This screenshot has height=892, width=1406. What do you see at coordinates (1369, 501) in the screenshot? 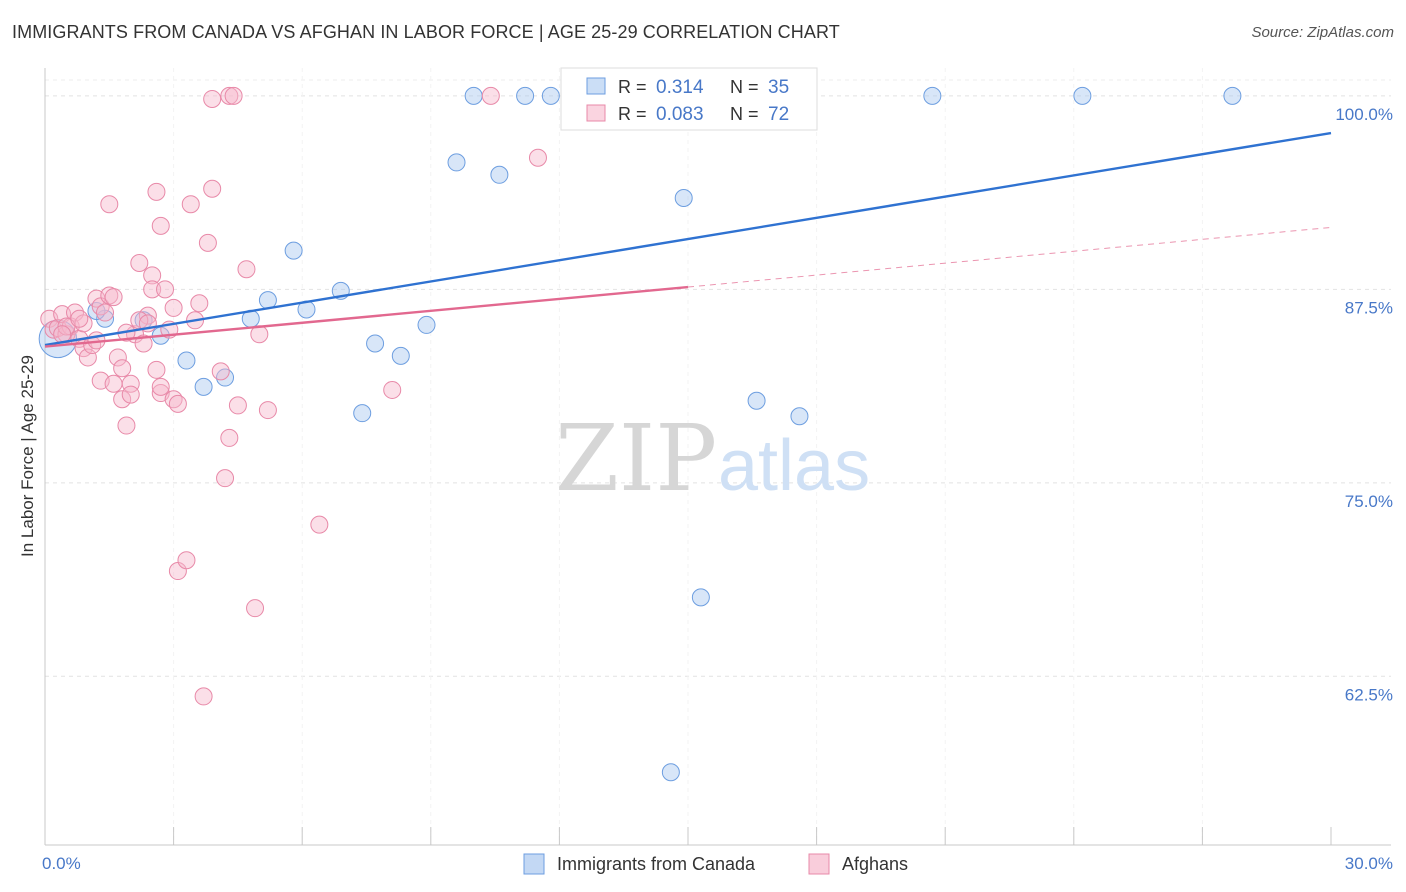
I see `y-tick-label: 75.0%` at bounding box center [1369, 501].